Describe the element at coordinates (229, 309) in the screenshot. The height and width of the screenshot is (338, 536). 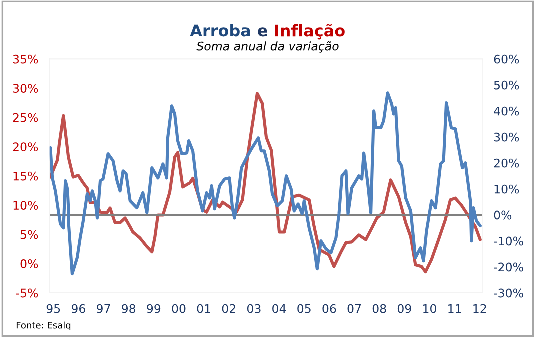
I see `x-tick-label: 02` at that location.